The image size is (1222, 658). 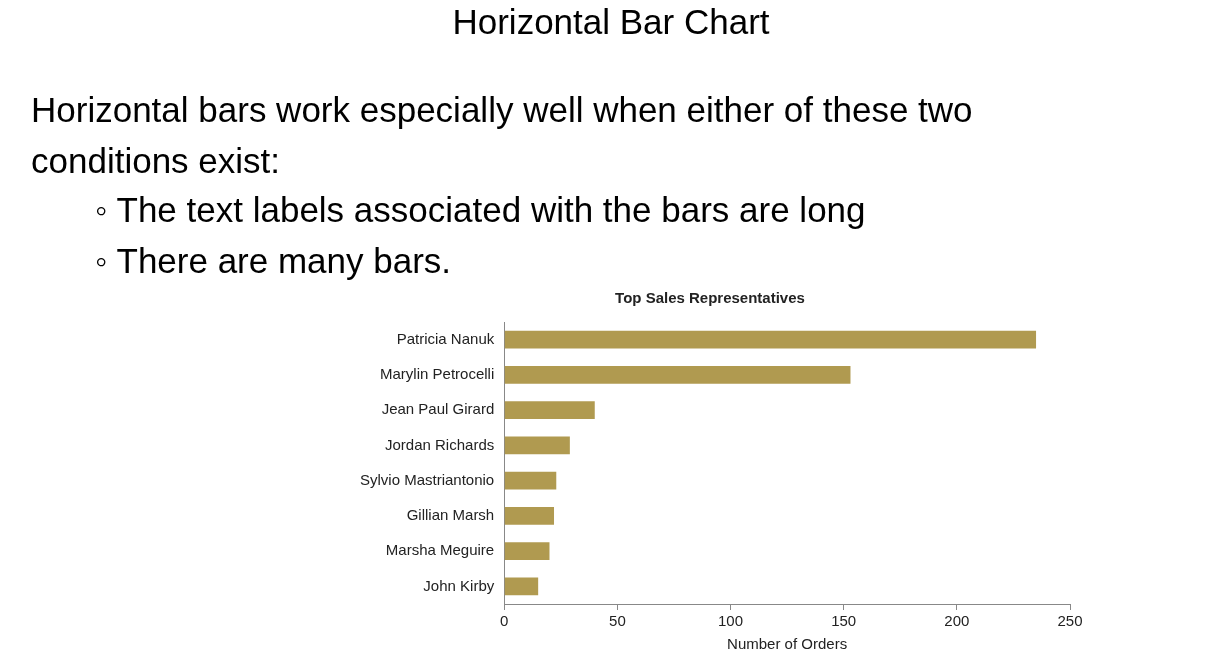 What do you see at coordinates (445, 338) in the screenshot?
I see `y-tick-label: Patricia Nanuk` at bounding box center [445, 338].